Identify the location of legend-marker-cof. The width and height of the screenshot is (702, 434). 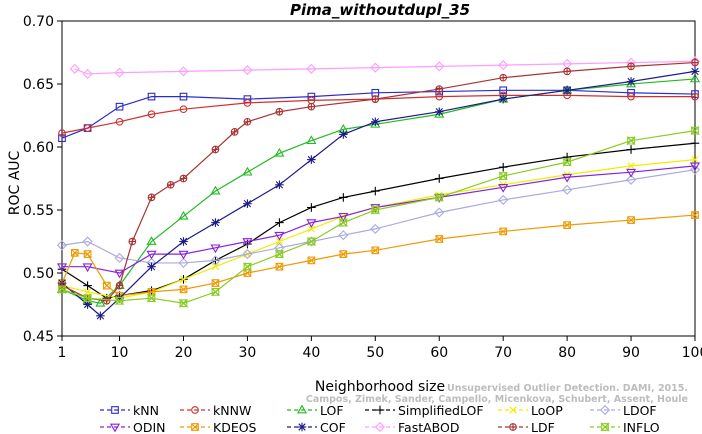
(302, 427).